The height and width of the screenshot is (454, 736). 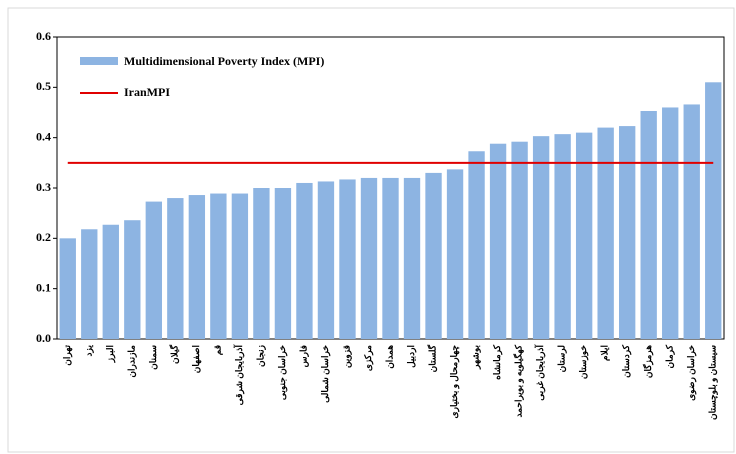 I want to click on x-tick-label: کرمان, so click(x=669, y=356).